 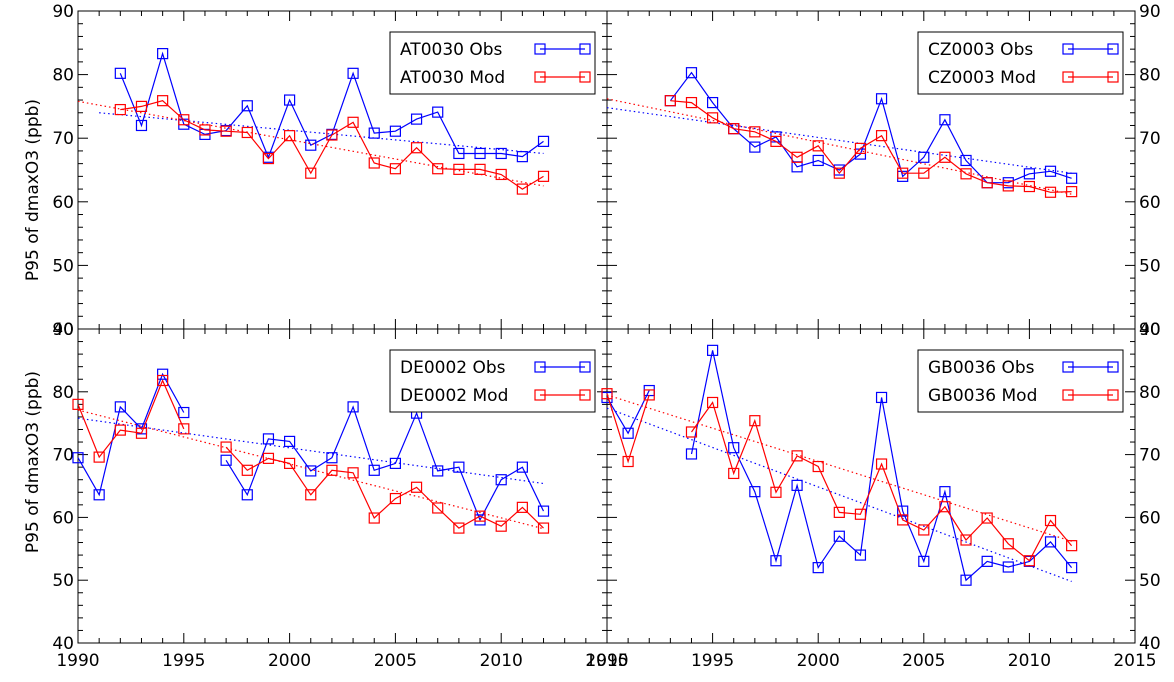 I want to click on y-tick-label: 40, so click(x=63, y=330).